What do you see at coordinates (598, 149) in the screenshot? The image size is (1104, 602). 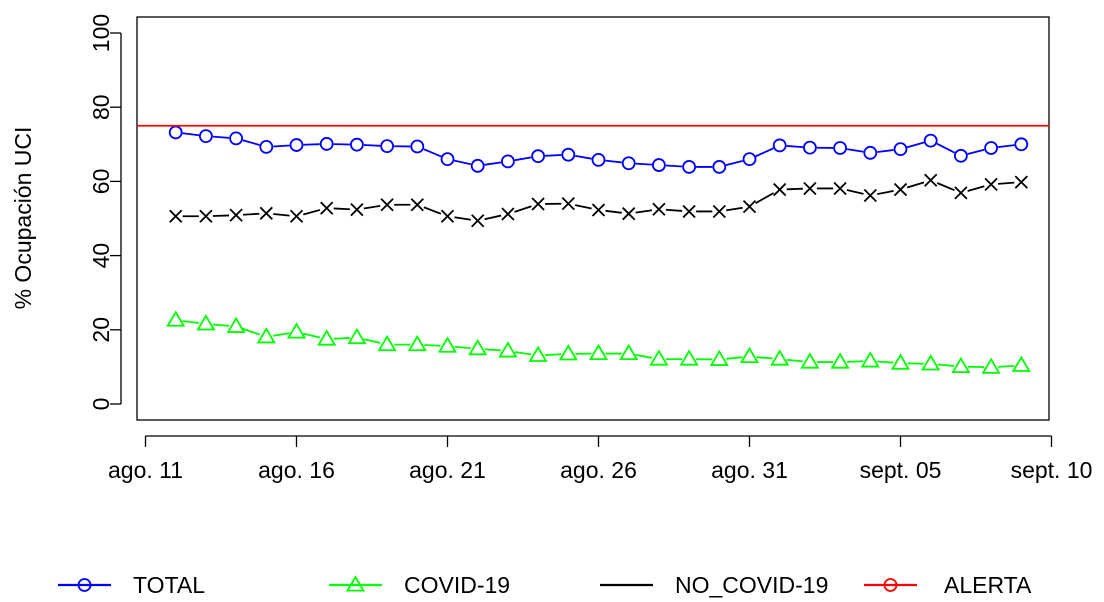 I see `series-total` at bounding box center [598, 149].